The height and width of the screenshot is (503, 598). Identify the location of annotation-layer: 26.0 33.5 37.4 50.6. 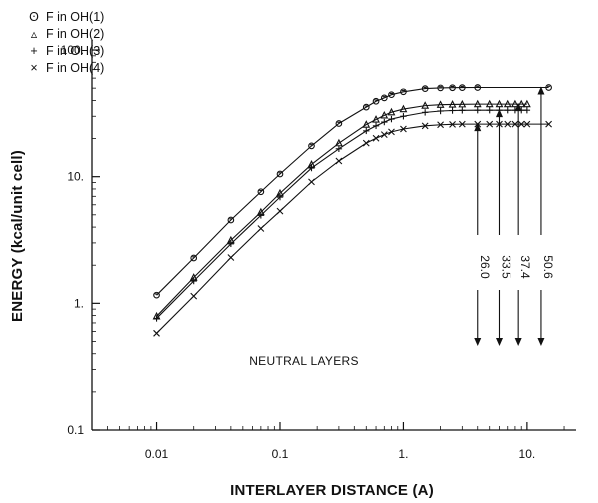
(512, 216).